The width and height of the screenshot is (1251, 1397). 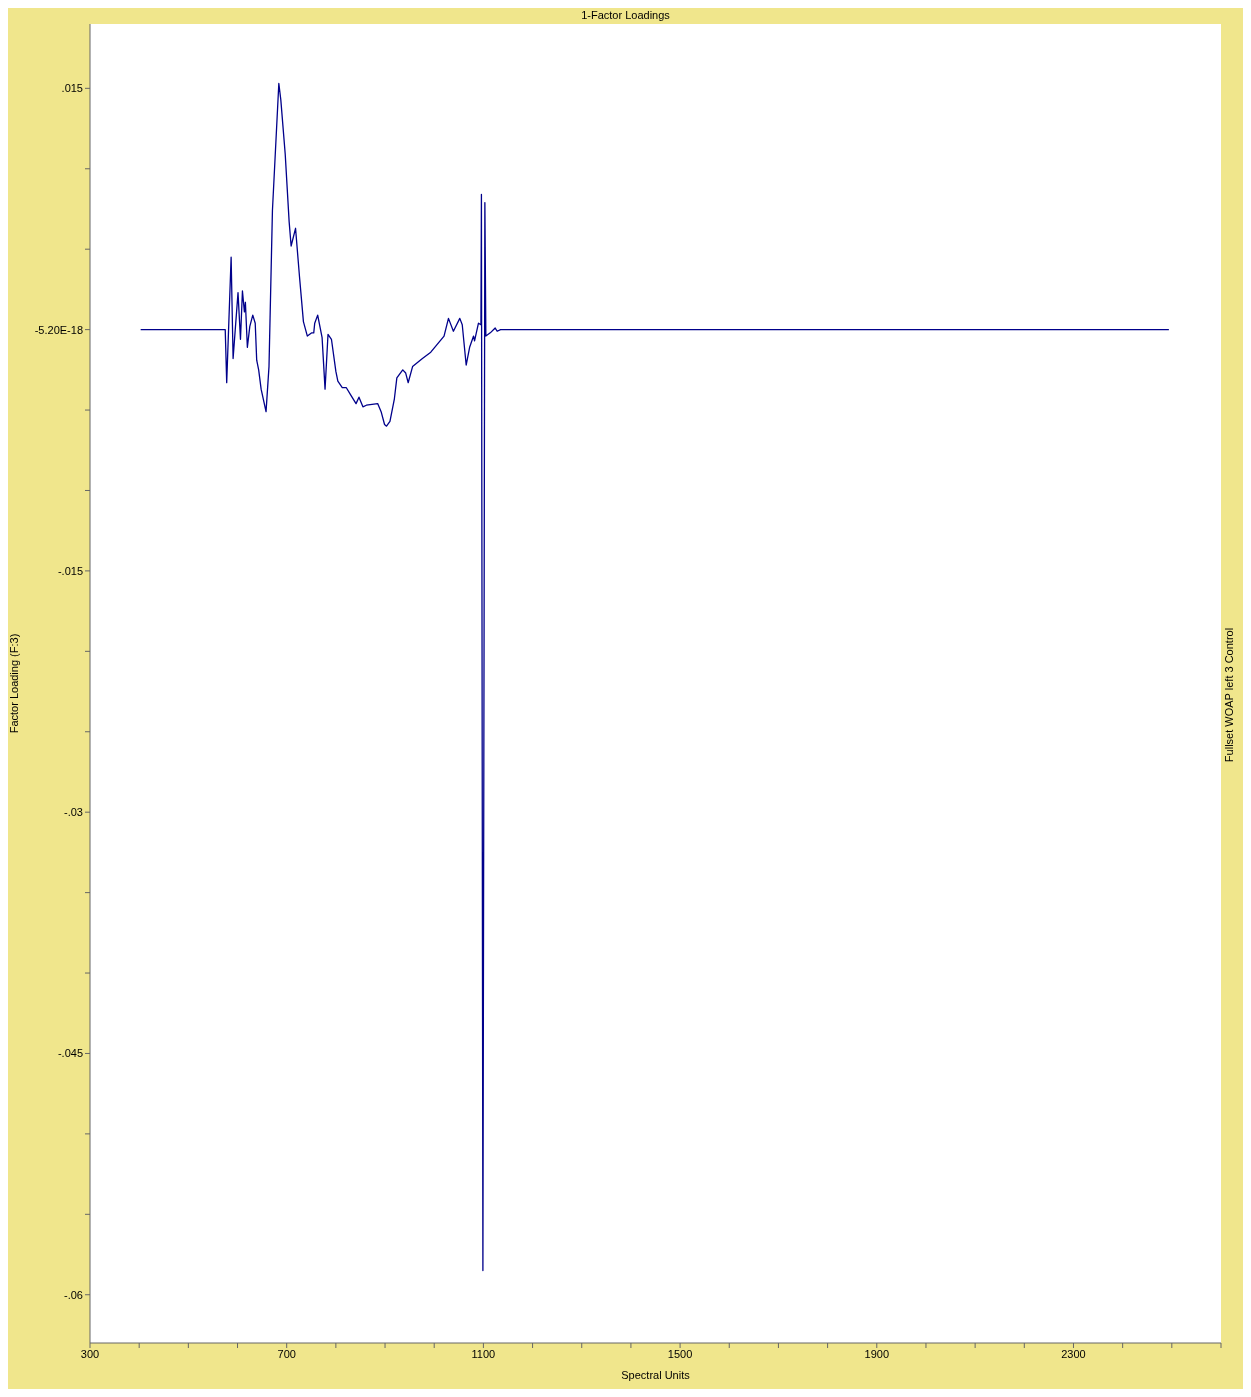 I want to click on y-tick-label: -5.20E-18, so click(x=58, y=329).